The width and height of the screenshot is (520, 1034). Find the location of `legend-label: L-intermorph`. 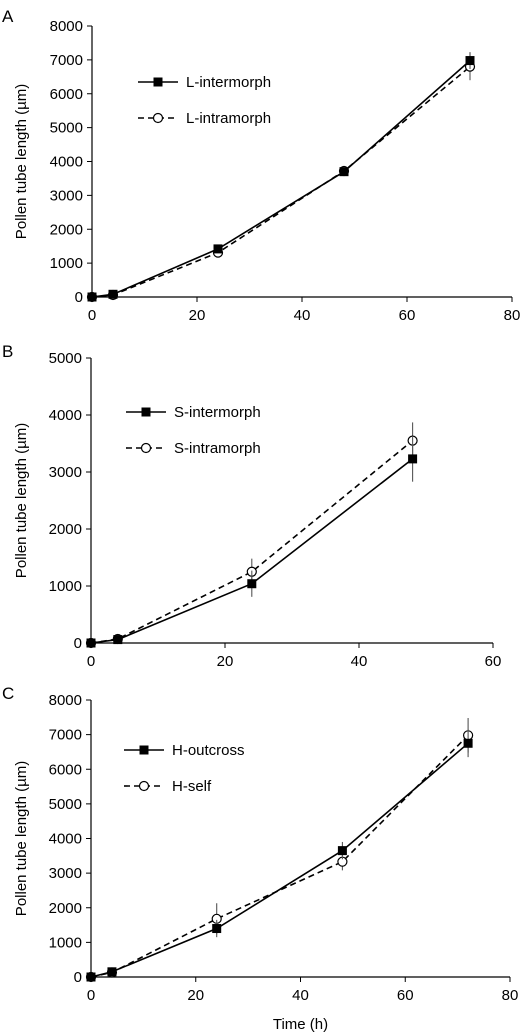

legend-label: L-intermorph is located at coordinates (228, 82).